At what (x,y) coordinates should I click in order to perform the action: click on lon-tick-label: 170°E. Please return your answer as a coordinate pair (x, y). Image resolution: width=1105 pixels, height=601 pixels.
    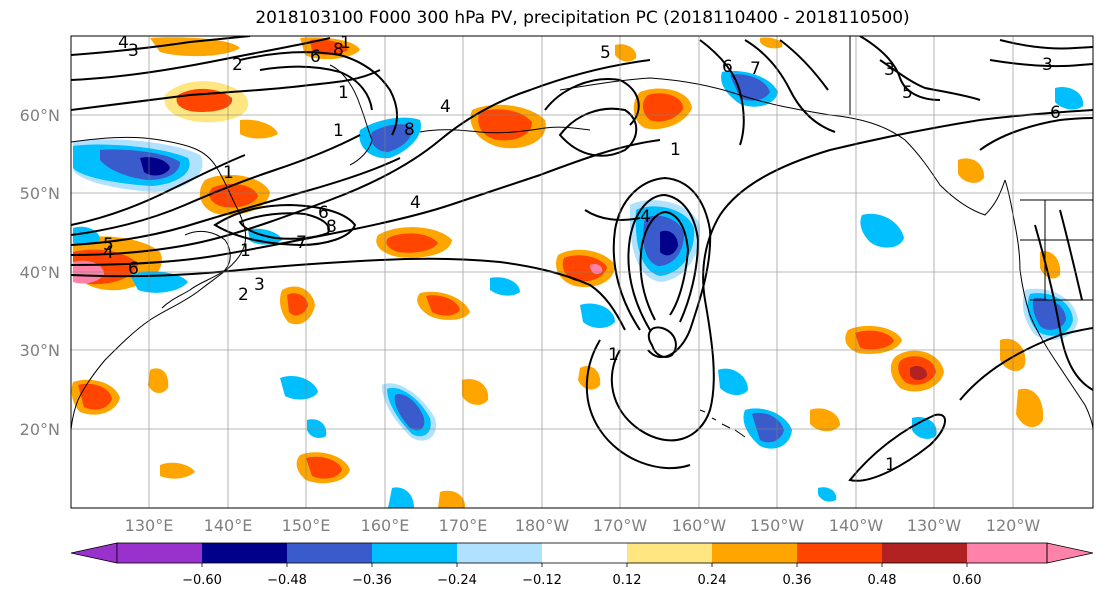
    Looking at the image, I should click on (463, 525).